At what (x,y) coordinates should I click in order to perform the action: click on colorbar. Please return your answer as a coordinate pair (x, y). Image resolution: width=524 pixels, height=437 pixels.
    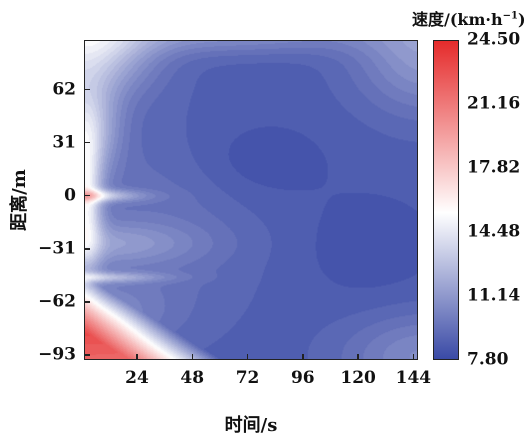
    Looking at the image, I should click on (446, 200).